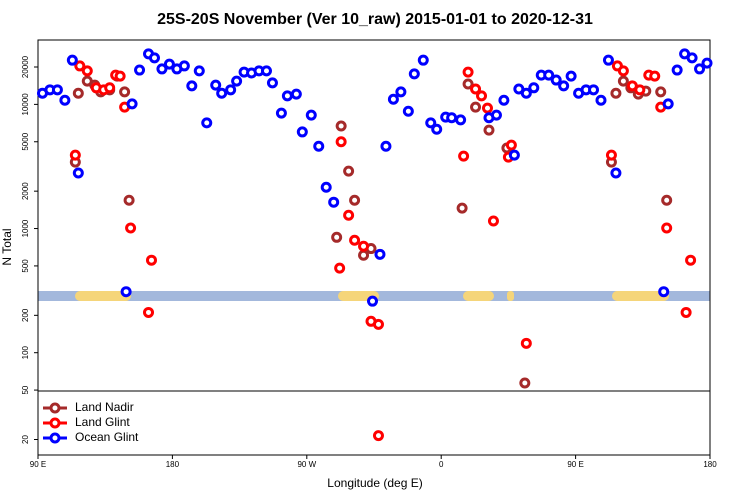  Describe the element at coordinates (107, 437) in the screenshot. I see `legend-label: Ocean Glint` at that location.